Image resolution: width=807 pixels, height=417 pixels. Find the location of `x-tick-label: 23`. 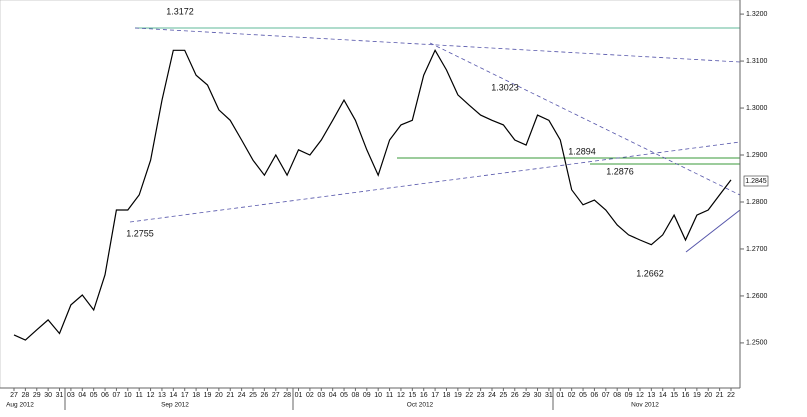

x-tick-label: 23 is located at coordinates (481, 395).